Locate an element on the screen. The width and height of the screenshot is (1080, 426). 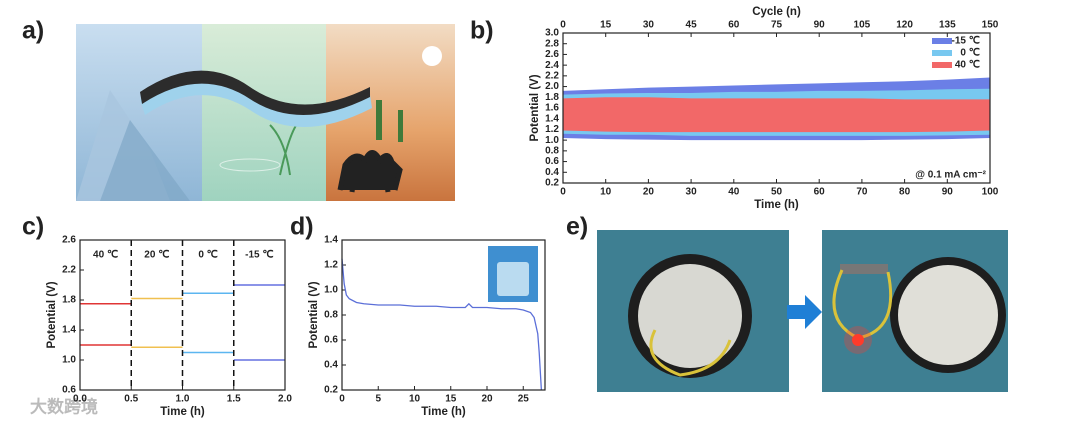
segment-label: 20 ℃ is located at coordinates (156, 255).